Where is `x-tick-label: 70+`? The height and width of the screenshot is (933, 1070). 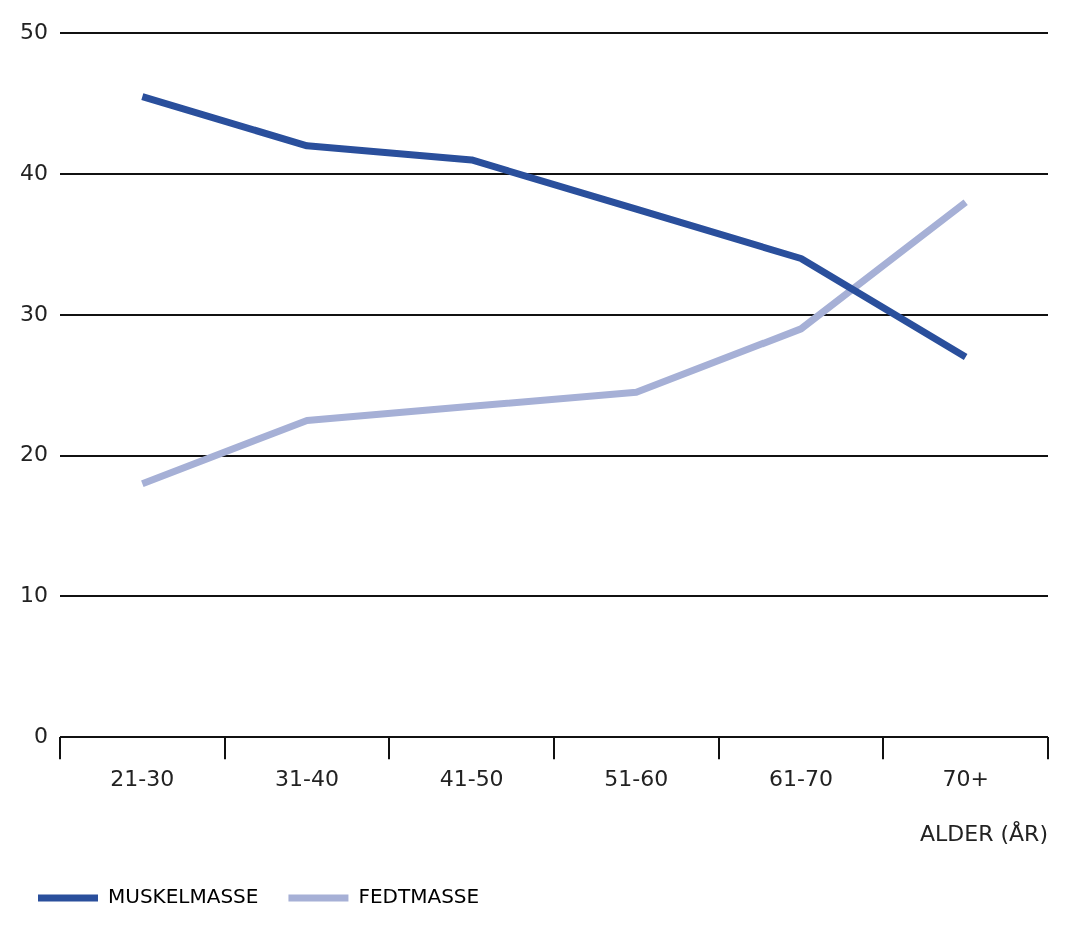
x-tick-label: 70+ is located at coordinates (965, 779).